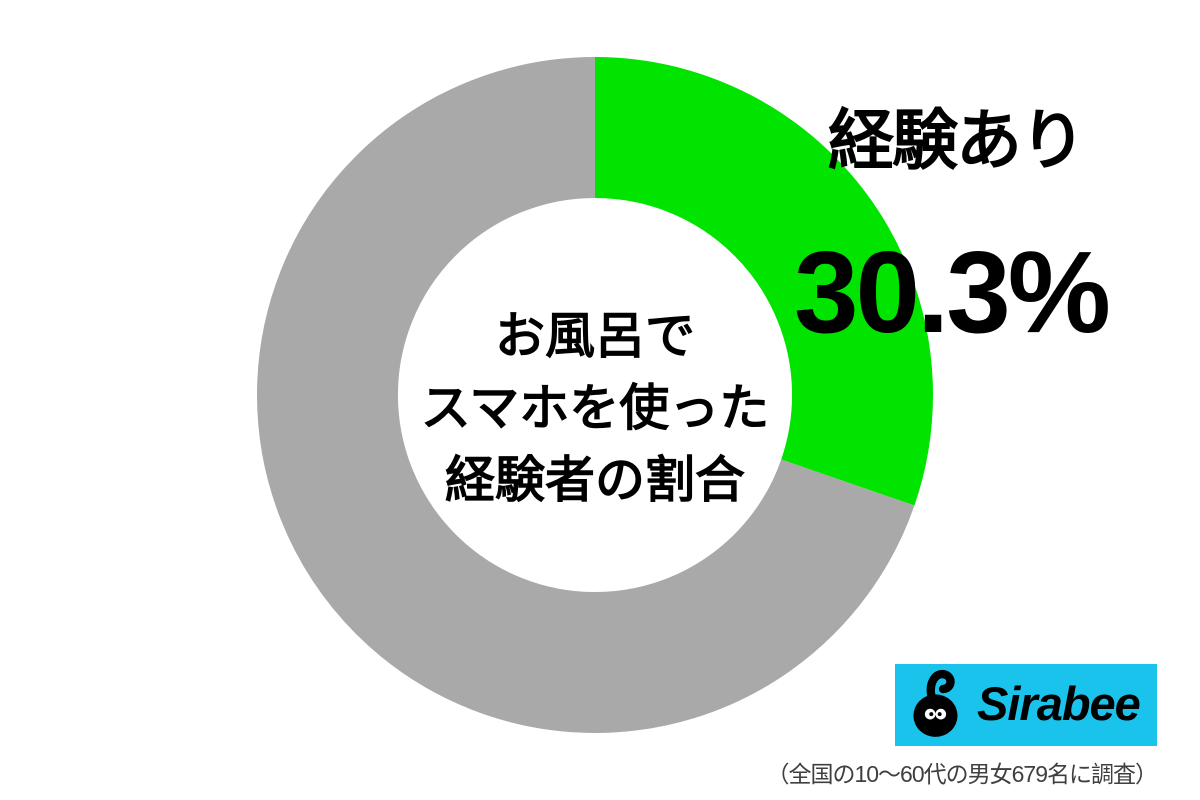  Describe the element at coordinates (1059, 703) in the screenshot. I see `sirabee-wordmark: Sirabee` at that location.